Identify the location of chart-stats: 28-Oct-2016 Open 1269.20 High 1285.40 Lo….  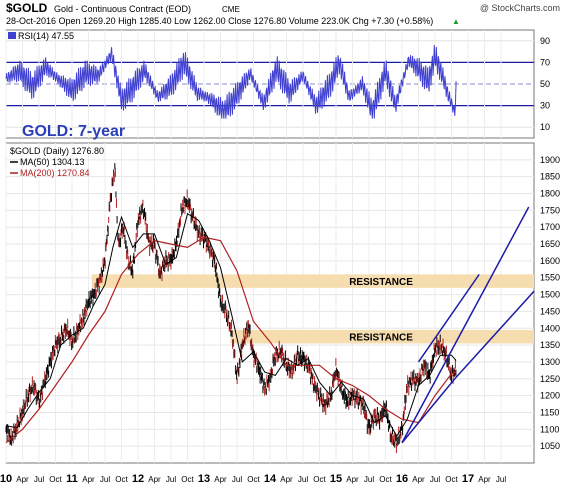
(219, 21).